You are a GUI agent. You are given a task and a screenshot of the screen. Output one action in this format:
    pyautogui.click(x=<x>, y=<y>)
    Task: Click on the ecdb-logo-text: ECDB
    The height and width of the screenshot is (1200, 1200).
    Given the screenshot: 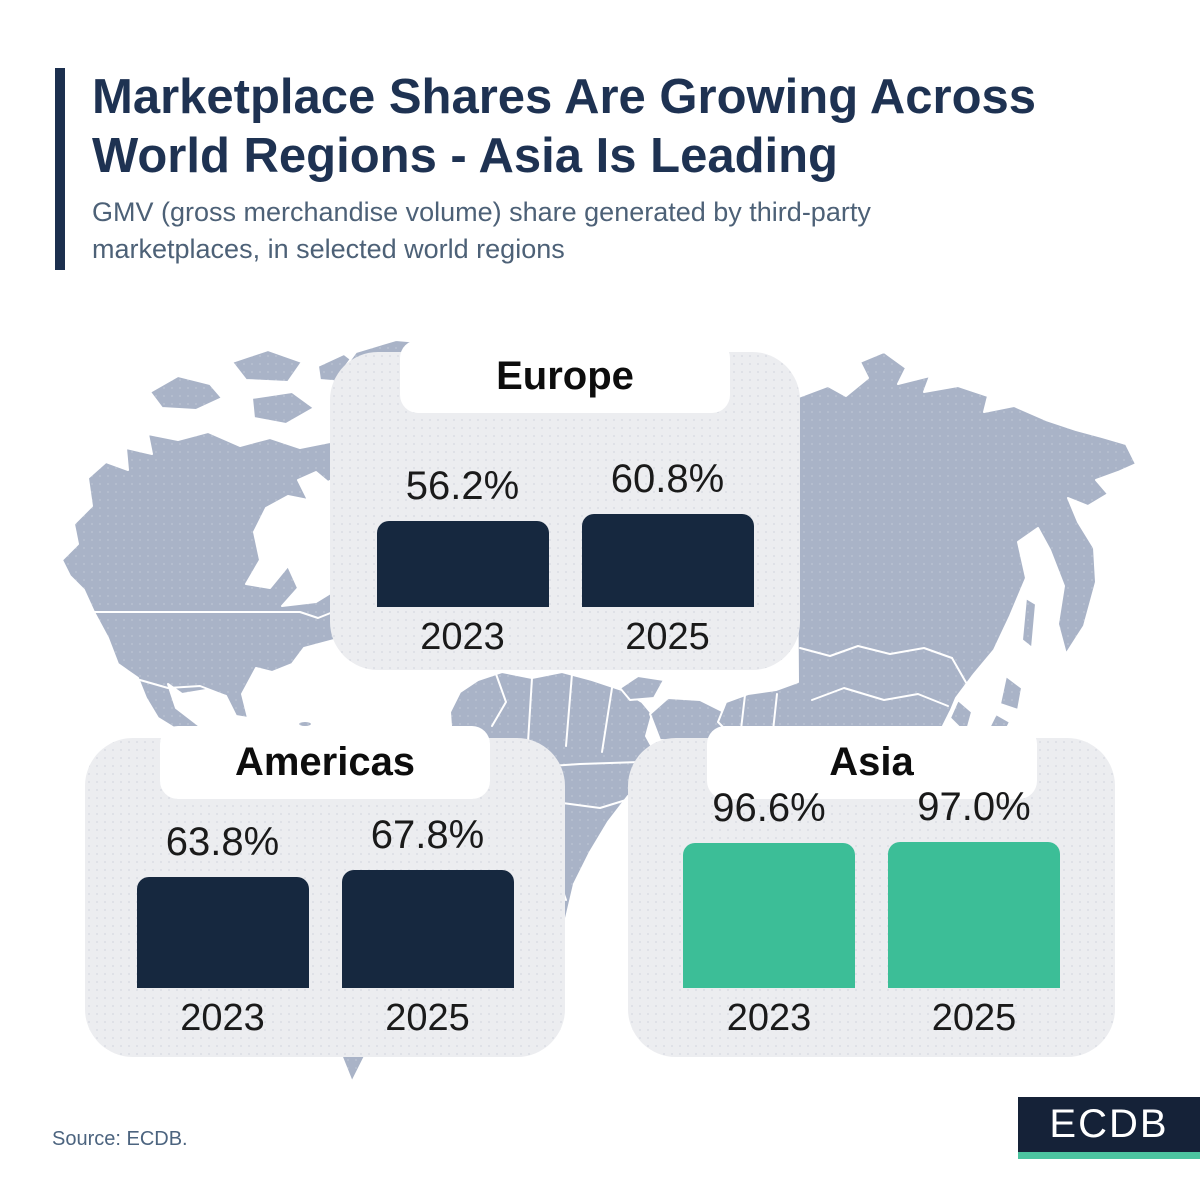 What is the action you would take?
    pyautogui.click(x=1109, y=1124)
    